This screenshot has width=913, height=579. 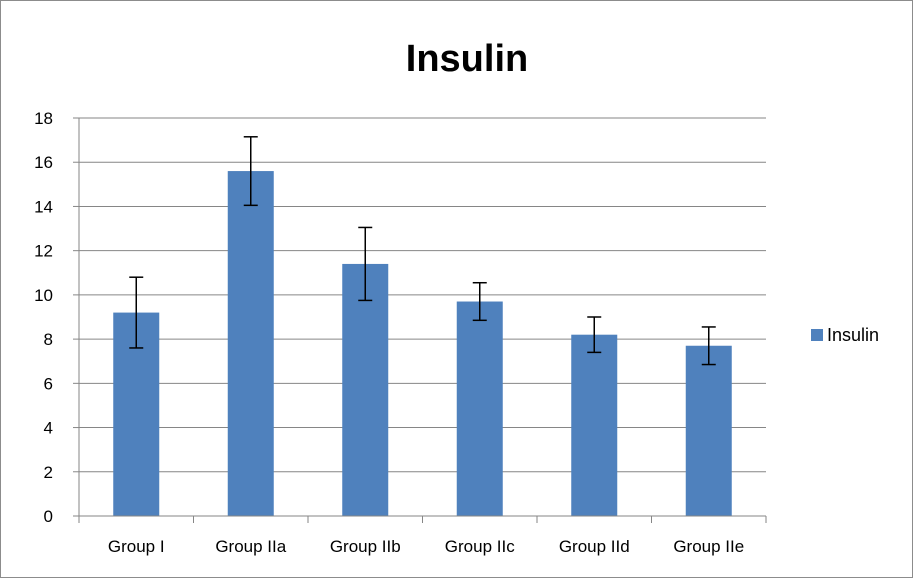 I want to click on bar-group-iic, so click(x=479, y=408).